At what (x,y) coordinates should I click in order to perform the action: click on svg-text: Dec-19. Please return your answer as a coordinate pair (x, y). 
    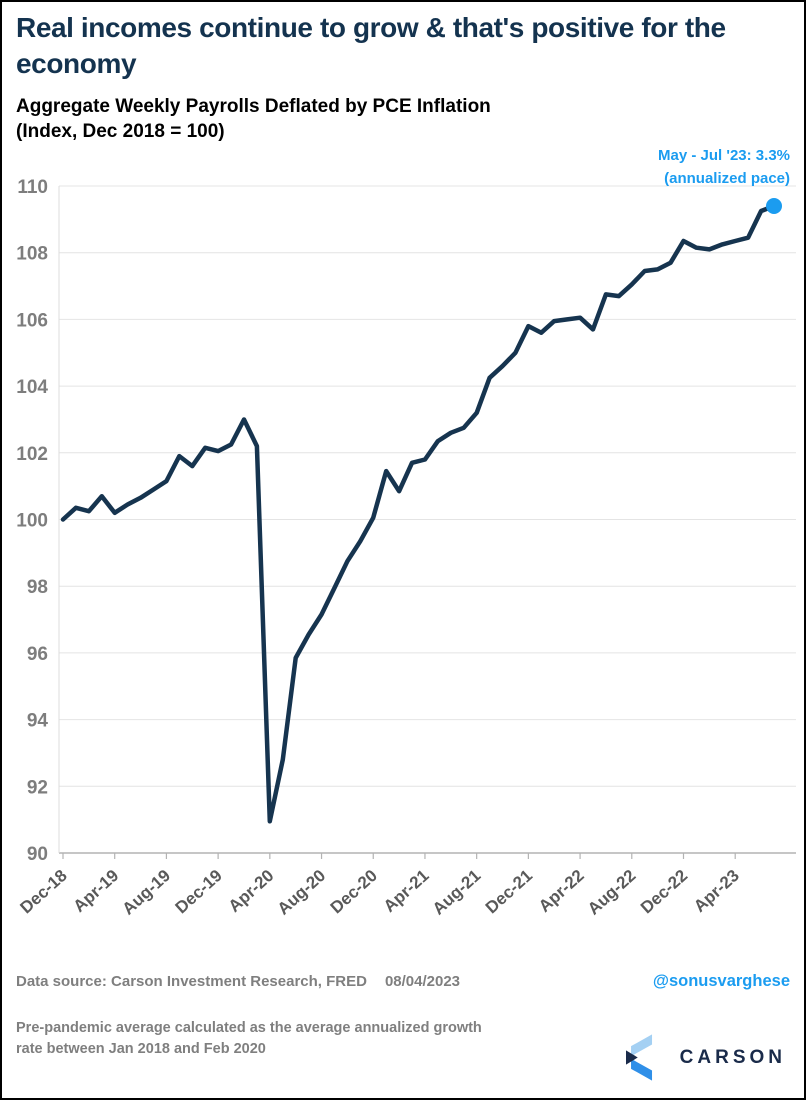
    Looking at the image, I should click on (199, 891).